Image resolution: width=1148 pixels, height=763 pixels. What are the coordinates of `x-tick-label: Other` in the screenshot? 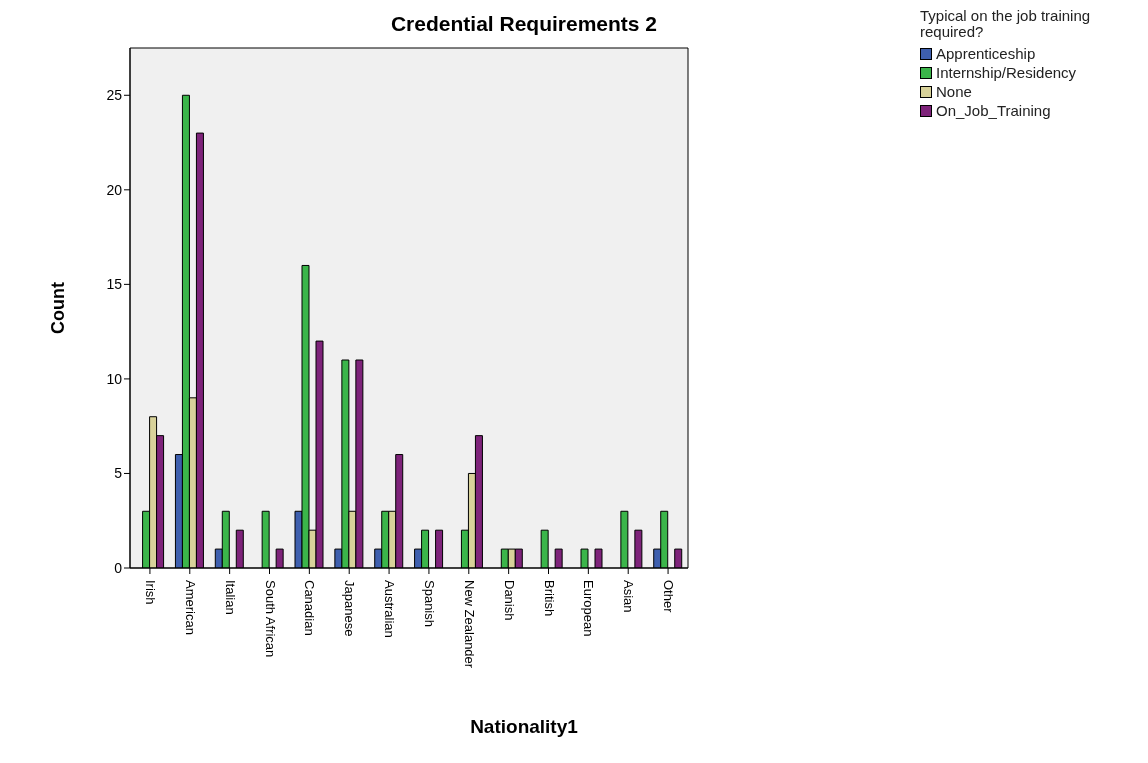 It's located at (669, 597).